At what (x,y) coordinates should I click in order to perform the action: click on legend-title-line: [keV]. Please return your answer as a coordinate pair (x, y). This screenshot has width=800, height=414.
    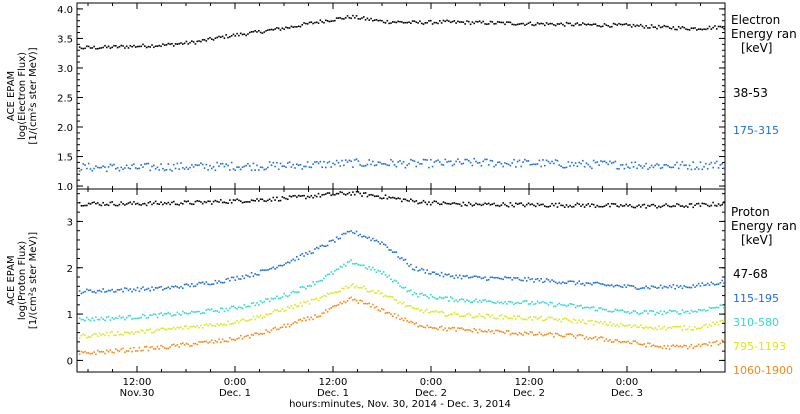
    Looking at the image, I should click on (756, 48).